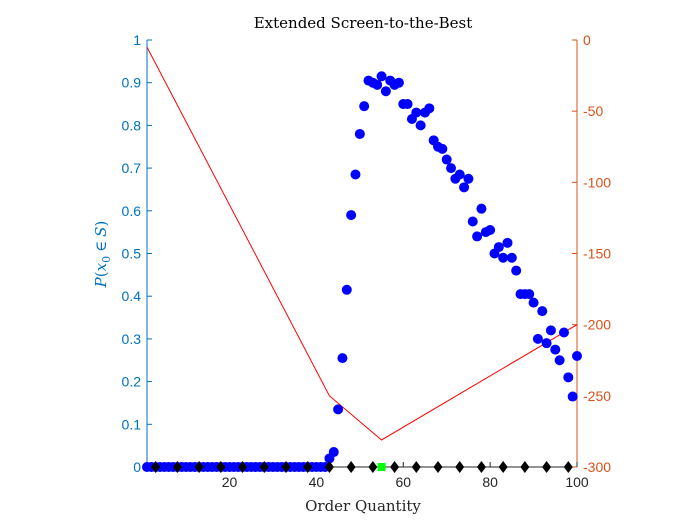 This screenshot has height=525, width=700. I want to click on x-tick-label: 40, so click(317, 482).